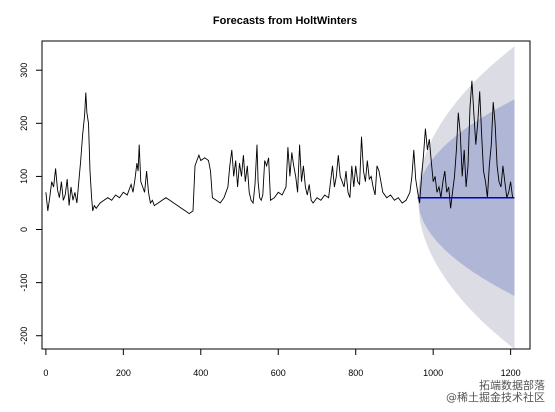 The width and height of the screenshot is (555, 412). I want to click on x-tick-label: 200, so click(123, 373).